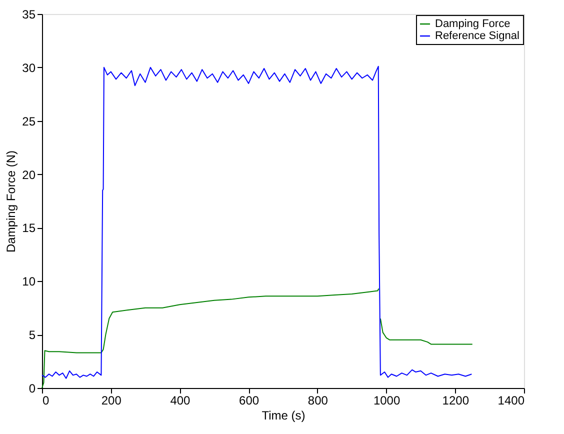 The image size is (564, 434). I want to click on x-tick-label: 400, so click(180, 401).